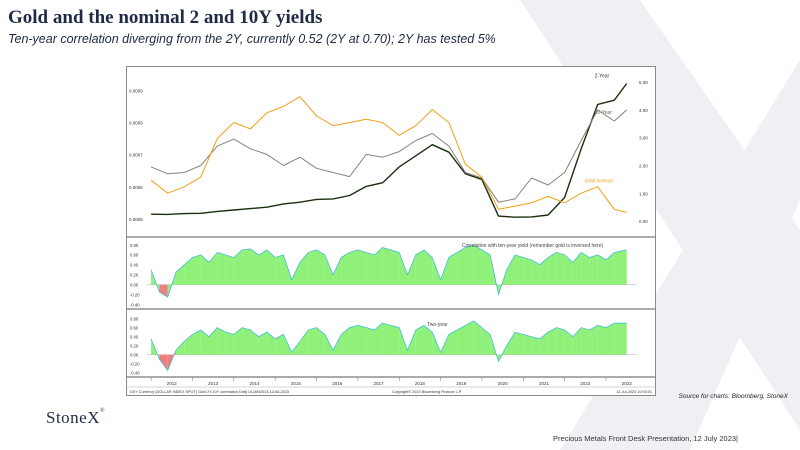 The image size is (800, 450). What do you see at coordinates (733, 396) in the screenshot?
I see `source-note: Source for charts: Bloomberg, StoneX` at bounding box center [733, 396].